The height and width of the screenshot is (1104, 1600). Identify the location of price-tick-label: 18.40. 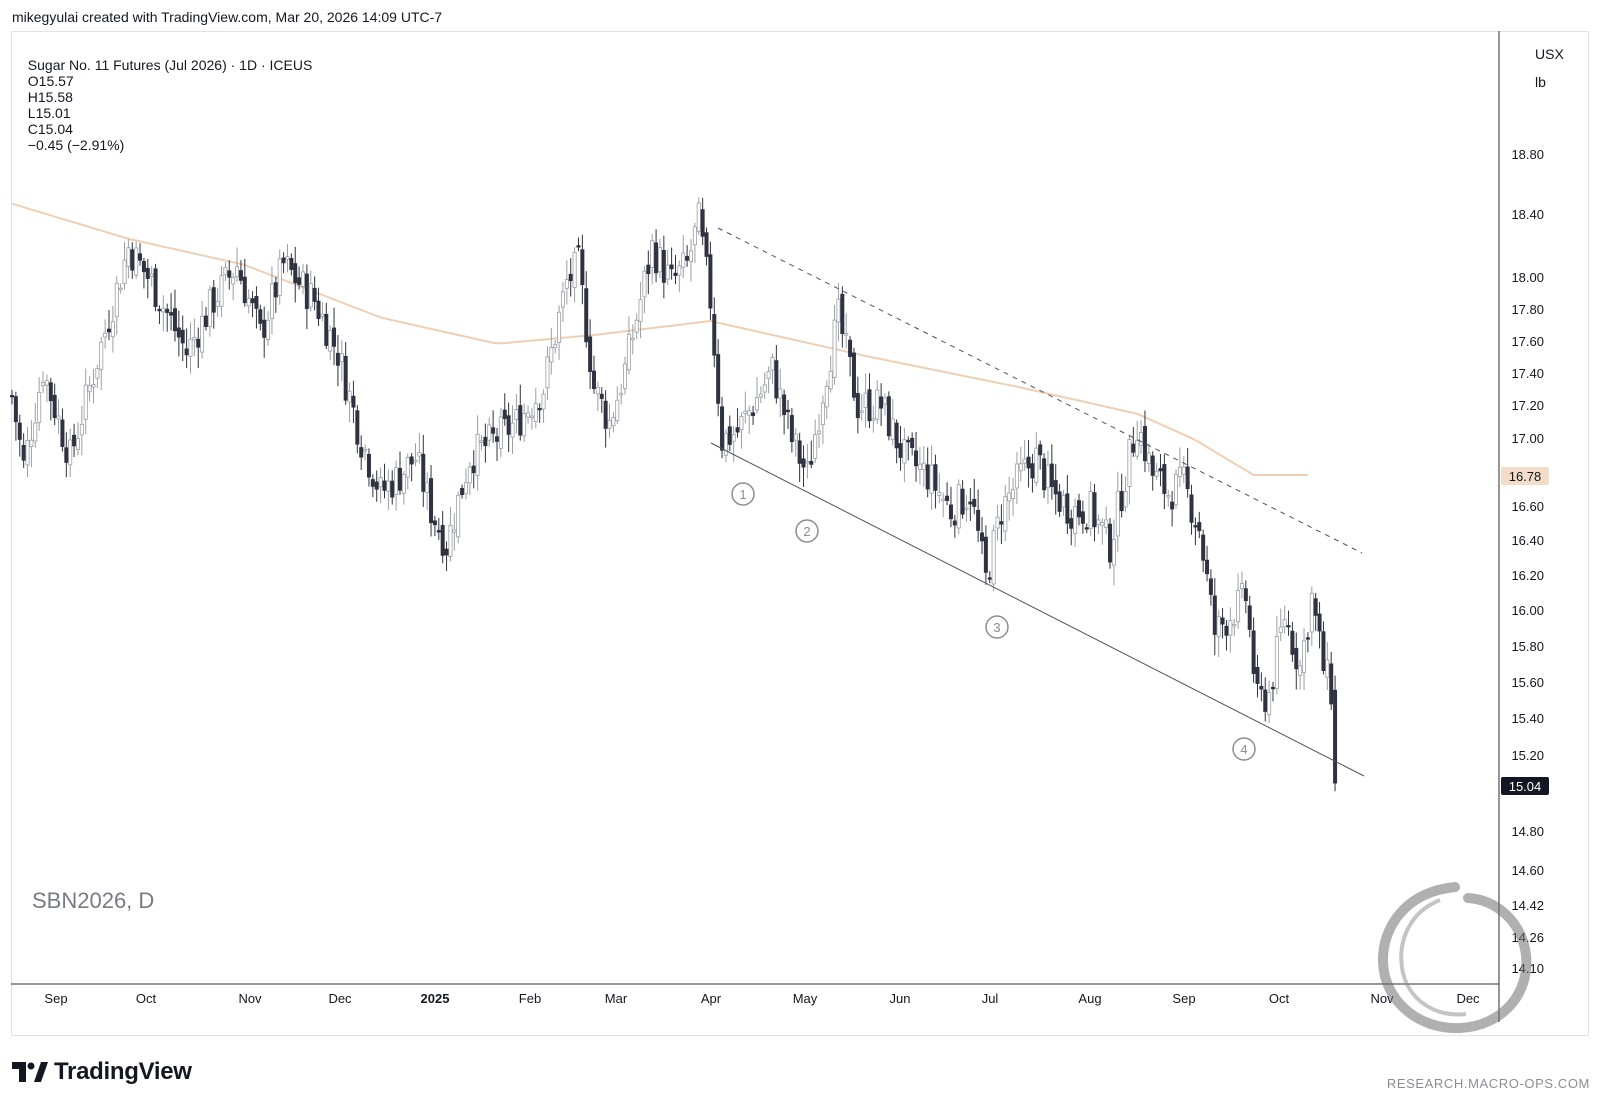
(1527, 214).